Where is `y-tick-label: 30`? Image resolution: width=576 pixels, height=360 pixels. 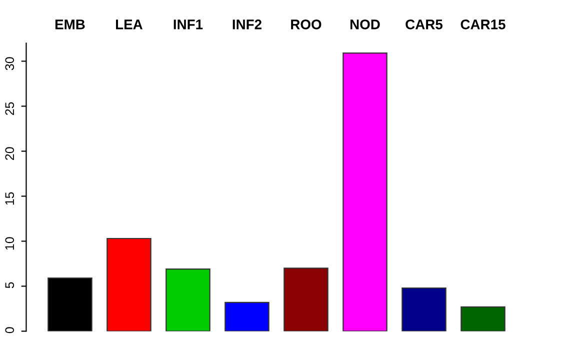 y-tick-label: 30 is located at coordinates (9, 63).